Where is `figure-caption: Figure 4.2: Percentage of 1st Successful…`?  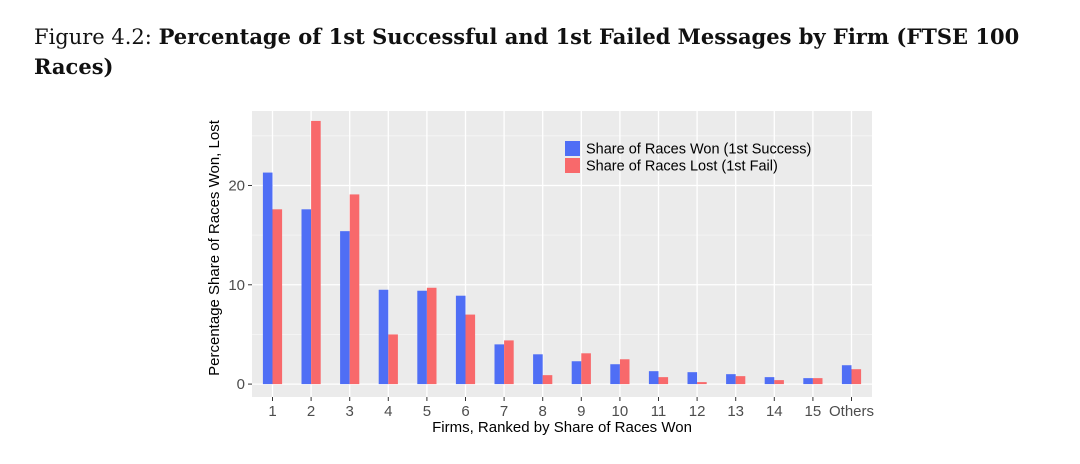 figure-caption: Figure 4.2: Percentage of 1st Successful… is located at coordinates (539, 52).